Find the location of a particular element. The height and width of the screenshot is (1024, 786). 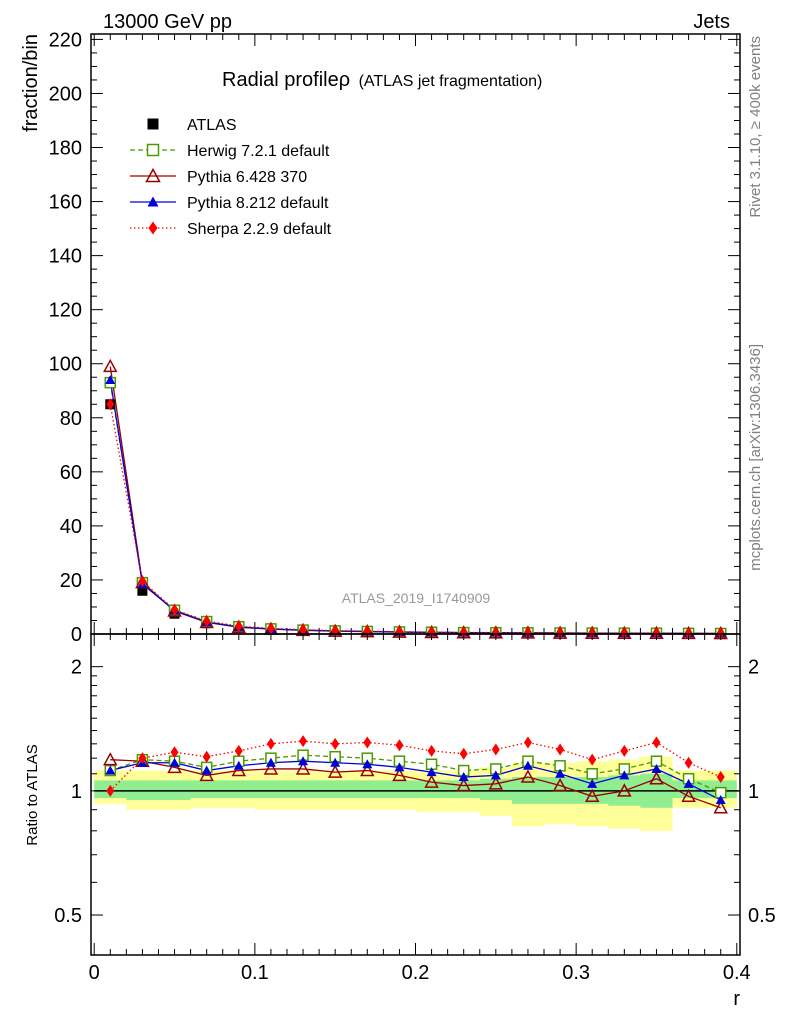

chart-title-main: Radial profileρ is located at coordinates (286, 80).